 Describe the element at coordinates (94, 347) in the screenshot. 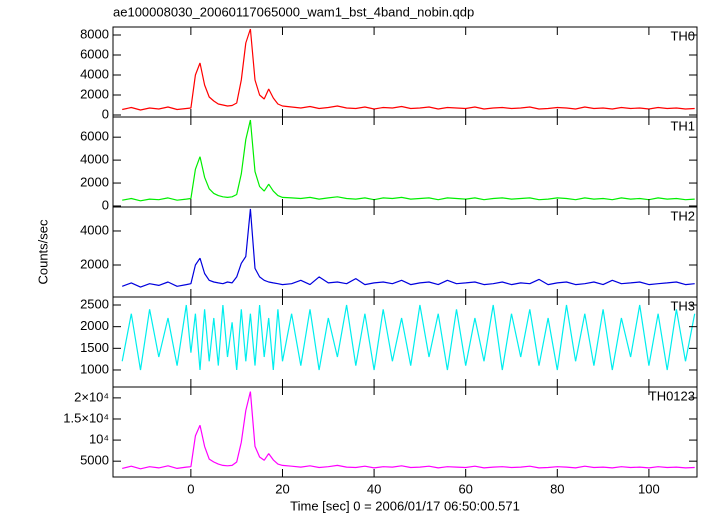

I see `y-tick-label: 1500` at that location.